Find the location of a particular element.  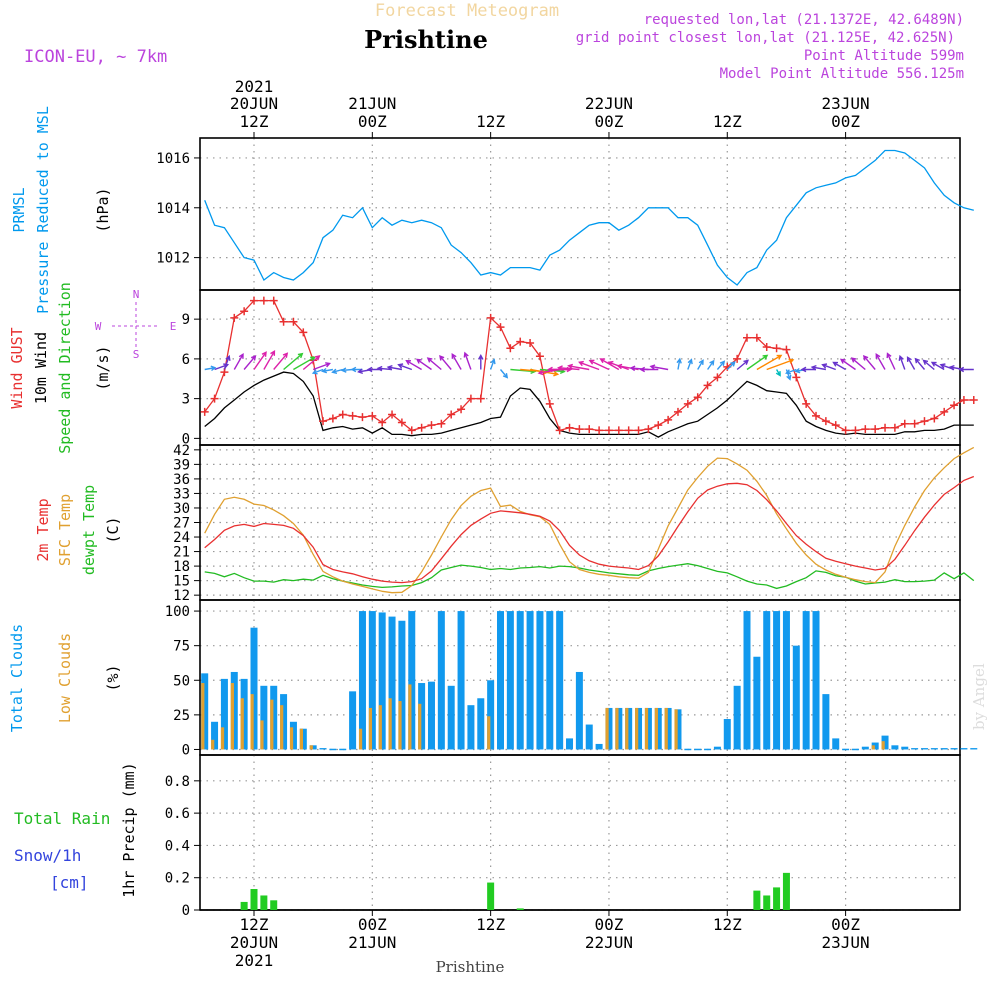

wind-label-line: Wind GUST is located at coordinates (17, 367).